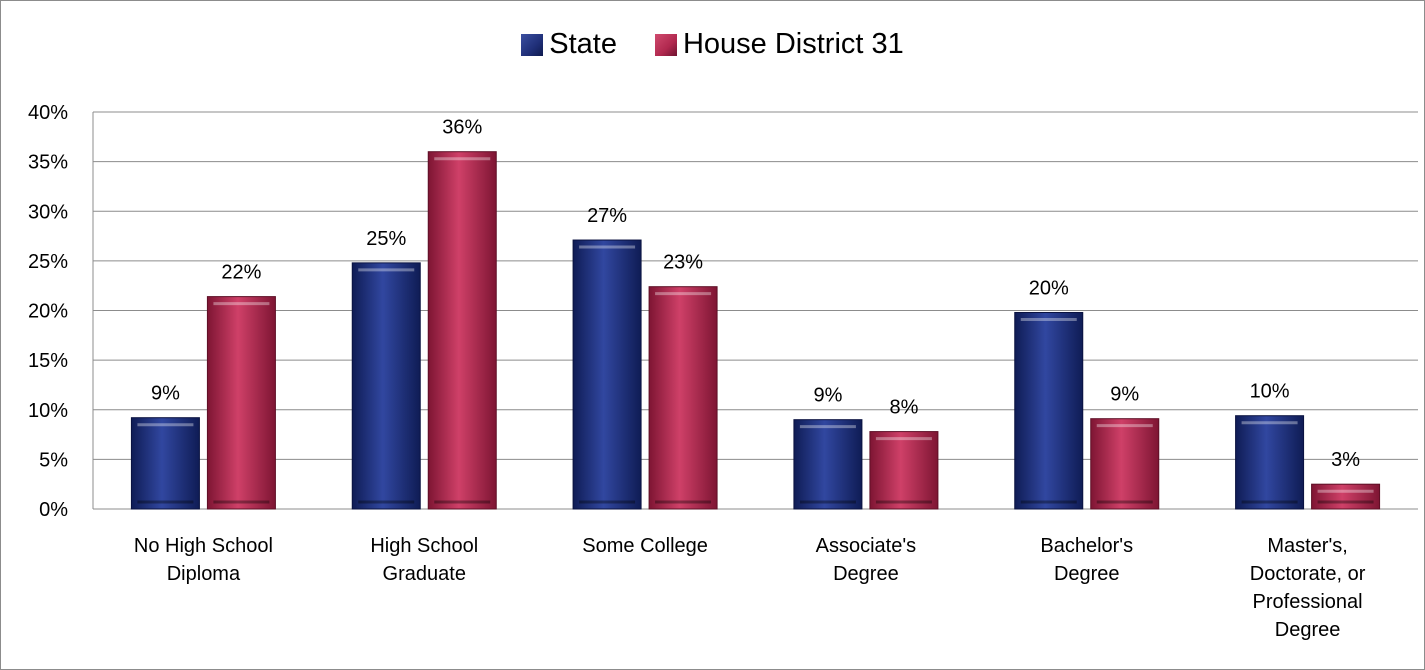  I want to click on x-category-label: Graduate, so click(424, 574).